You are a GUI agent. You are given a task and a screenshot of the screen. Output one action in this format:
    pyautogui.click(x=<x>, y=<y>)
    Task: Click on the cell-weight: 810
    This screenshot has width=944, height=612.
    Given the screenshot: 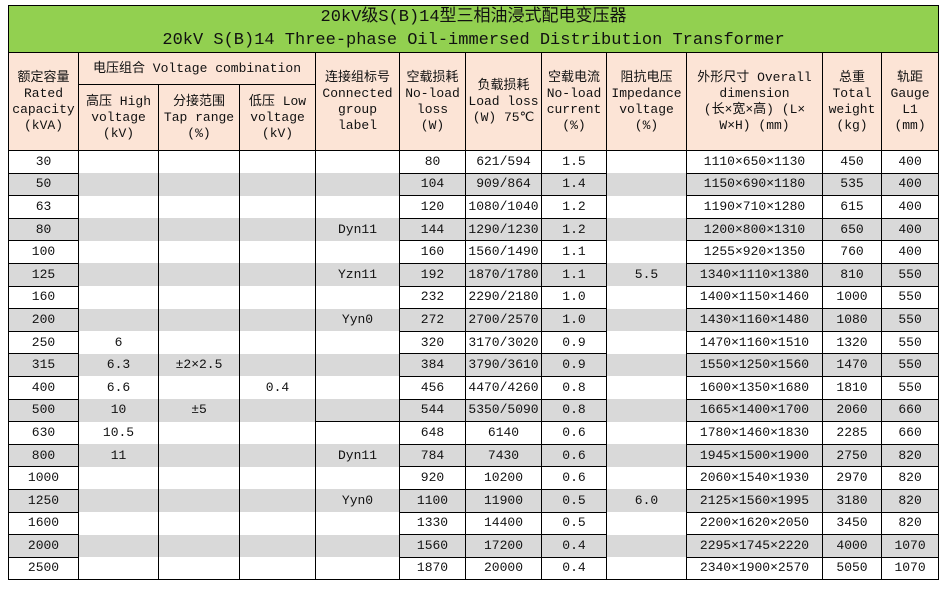 What is the action you would take?
    pyautogui.click(x=852, y=274)
    